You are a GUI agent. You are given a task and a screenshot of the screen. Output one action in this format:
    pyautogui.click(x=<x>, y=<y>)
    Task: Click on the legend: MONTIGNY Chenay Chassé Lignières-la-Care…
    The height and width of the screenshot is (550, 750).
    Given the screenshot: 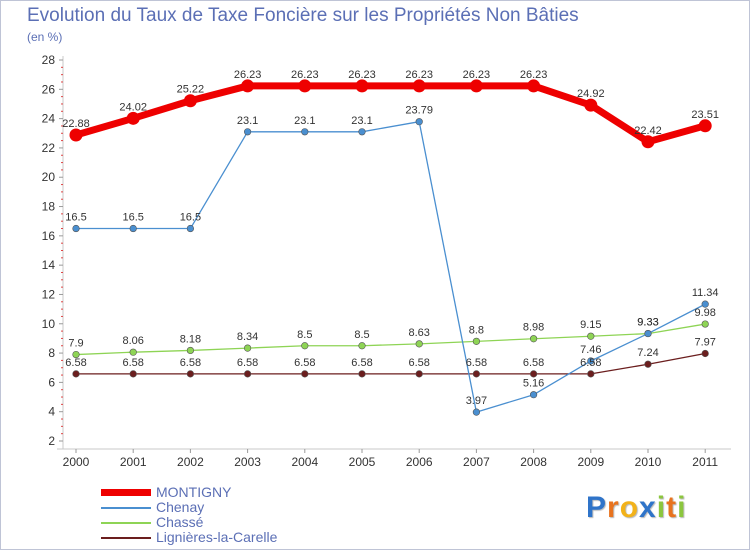 What is the action you would take?
    pyautogui.click(x=189, y=515)
    